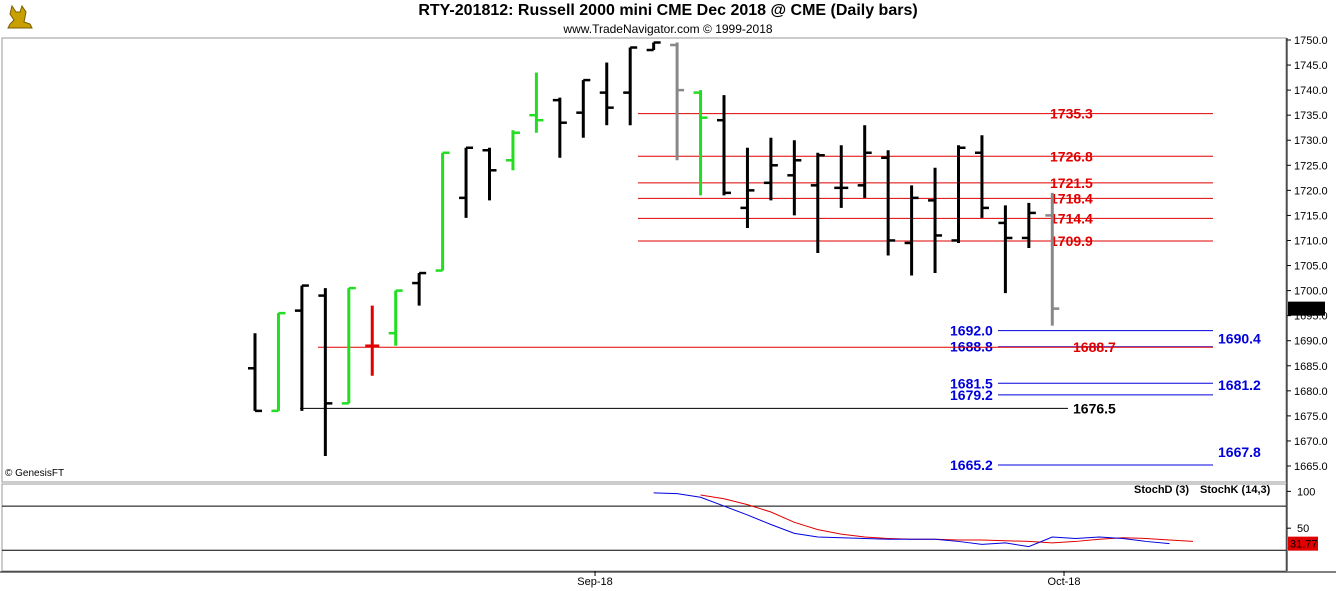 The width and height of the screenshot is (1336, 591). I want to click on y-tick-label: 1700.0, so click(1311, 292).